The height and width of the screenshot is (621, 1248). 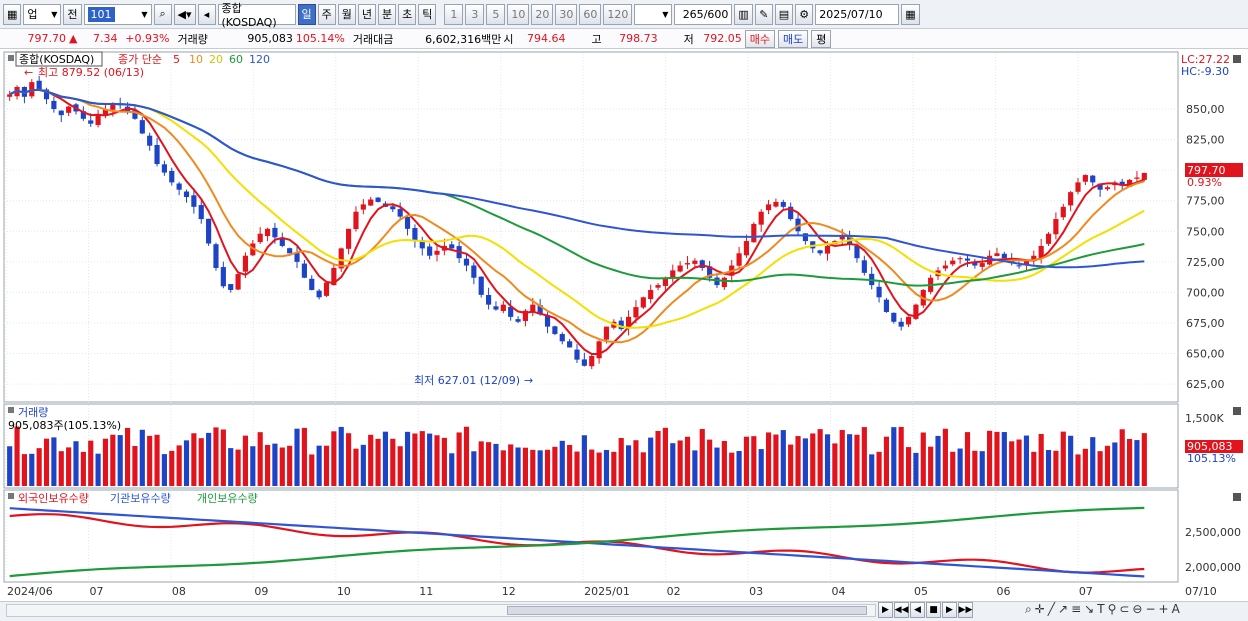 What do you see at coordinates (270, 38) in the screenshot?
I see `volume-value: 905,083` at bounding box center [270, 38].